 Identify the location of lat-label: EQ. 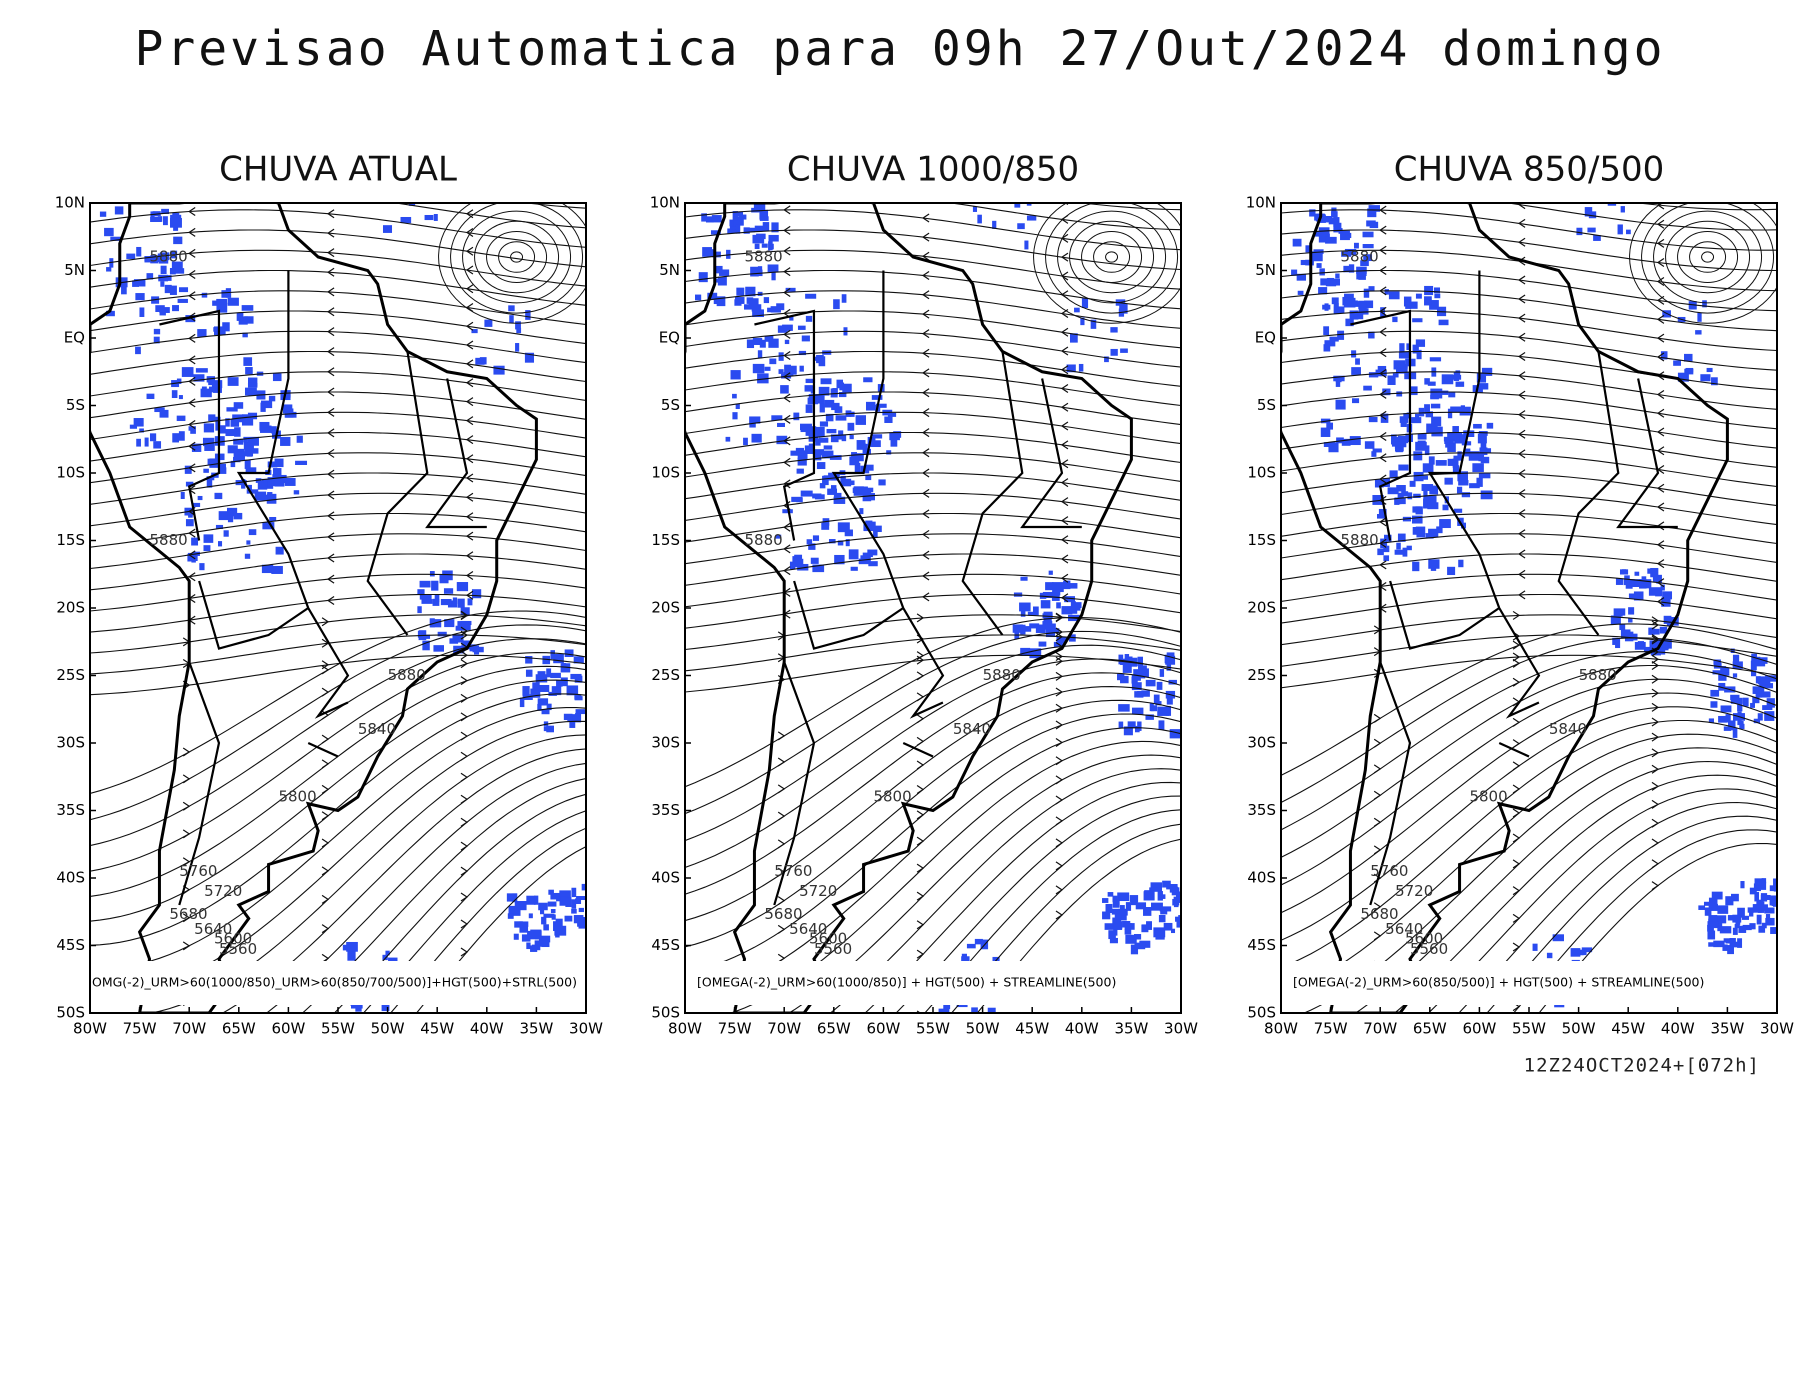
(669, 338).